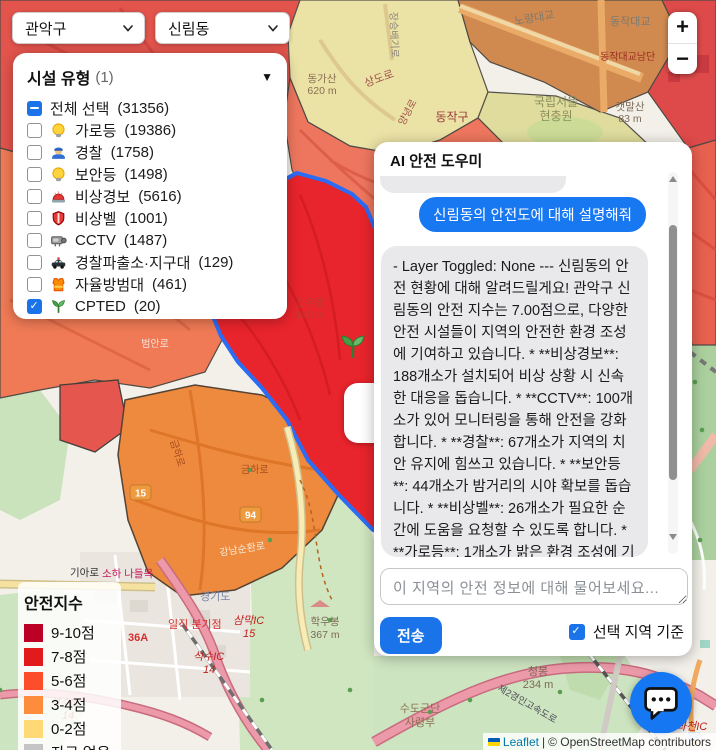 The width and height of the screenshot is (716, 750). Describe the element at coordinates (150, 306) in the screenshot. I see `facility-row-cpted: CPTED (20)` at that location.